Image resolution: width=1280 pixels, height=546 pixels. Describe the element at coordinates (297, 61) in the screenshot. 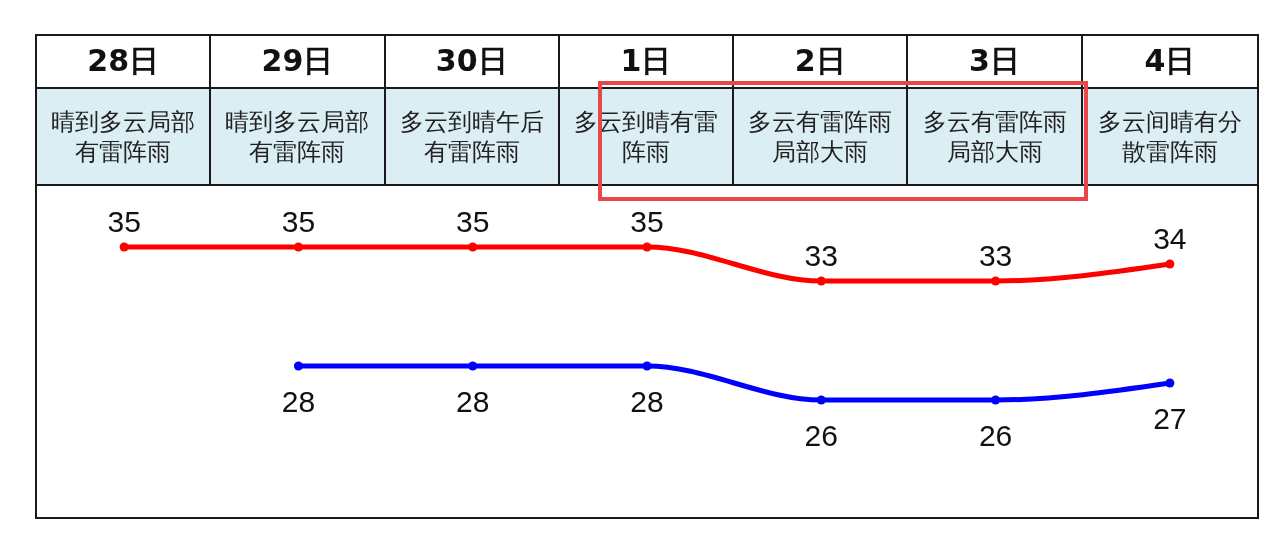

I see `x-tick-label: 29日` at that location.